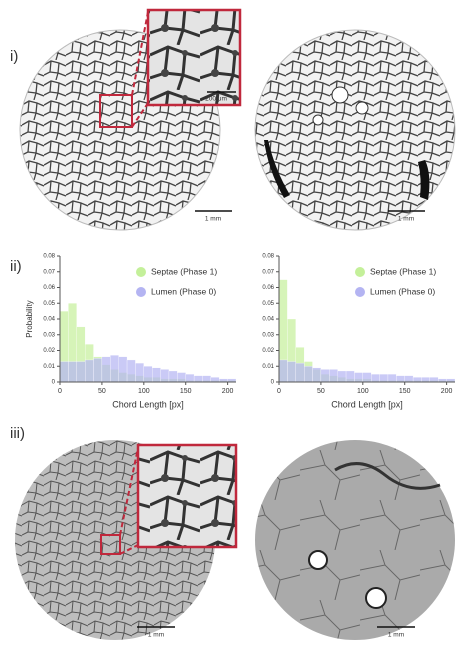 This screenshot has width=474, height=650. I want to click on panel-label: ii), so click(16, 266).